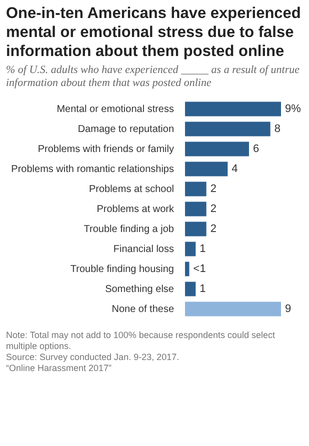  Describe the element at coordinates (92, 169) in the screenshot. I see `y-tick-label: Problems with romantic relationships` at that location.